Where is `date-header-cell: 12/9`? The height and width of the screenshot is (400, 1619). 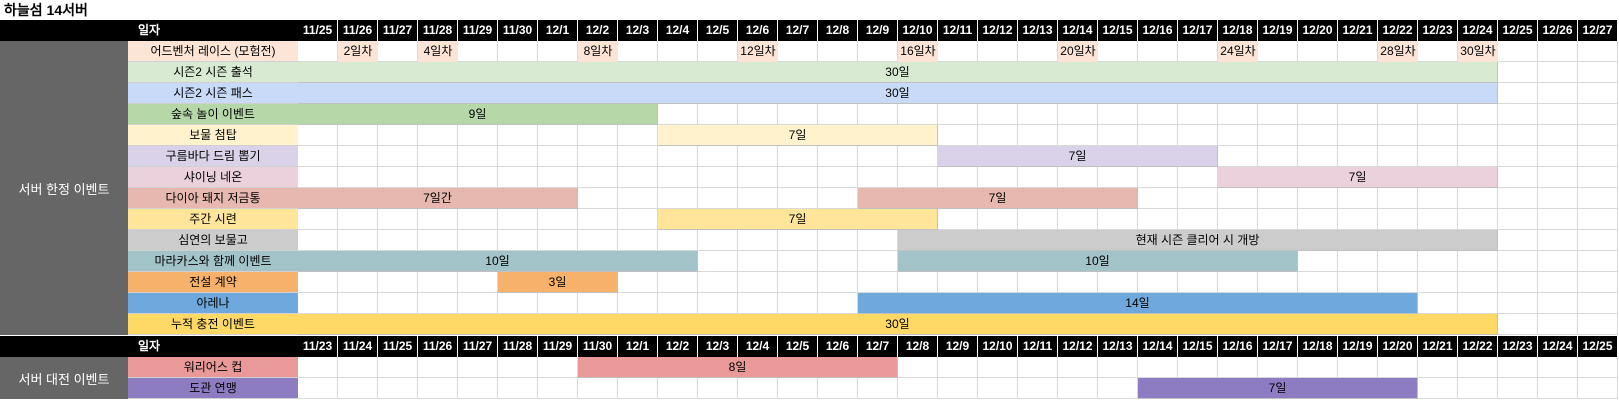 date-header-cell: 12/9 is located at coordinates (958, 346).